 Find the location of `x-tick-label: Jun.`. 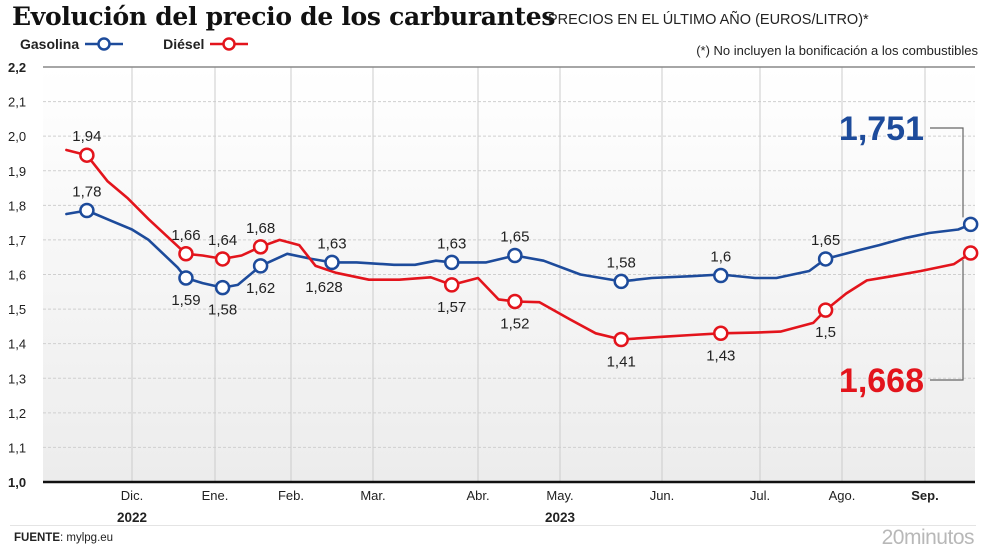

x-tick-label: Jun. is located at coordinates (662, 495).